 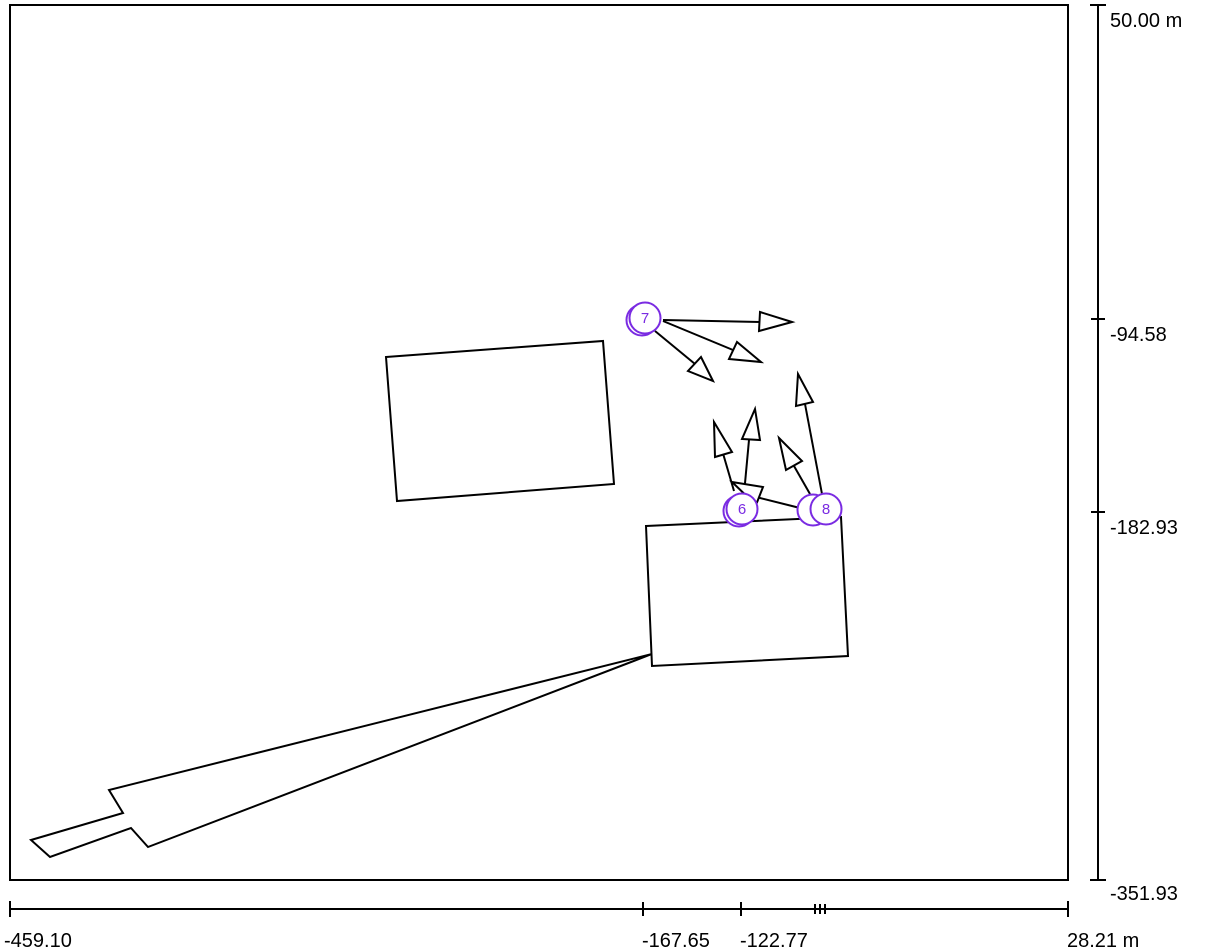 I want to click on marker-label-7: 7, so click(x=645, y=318).